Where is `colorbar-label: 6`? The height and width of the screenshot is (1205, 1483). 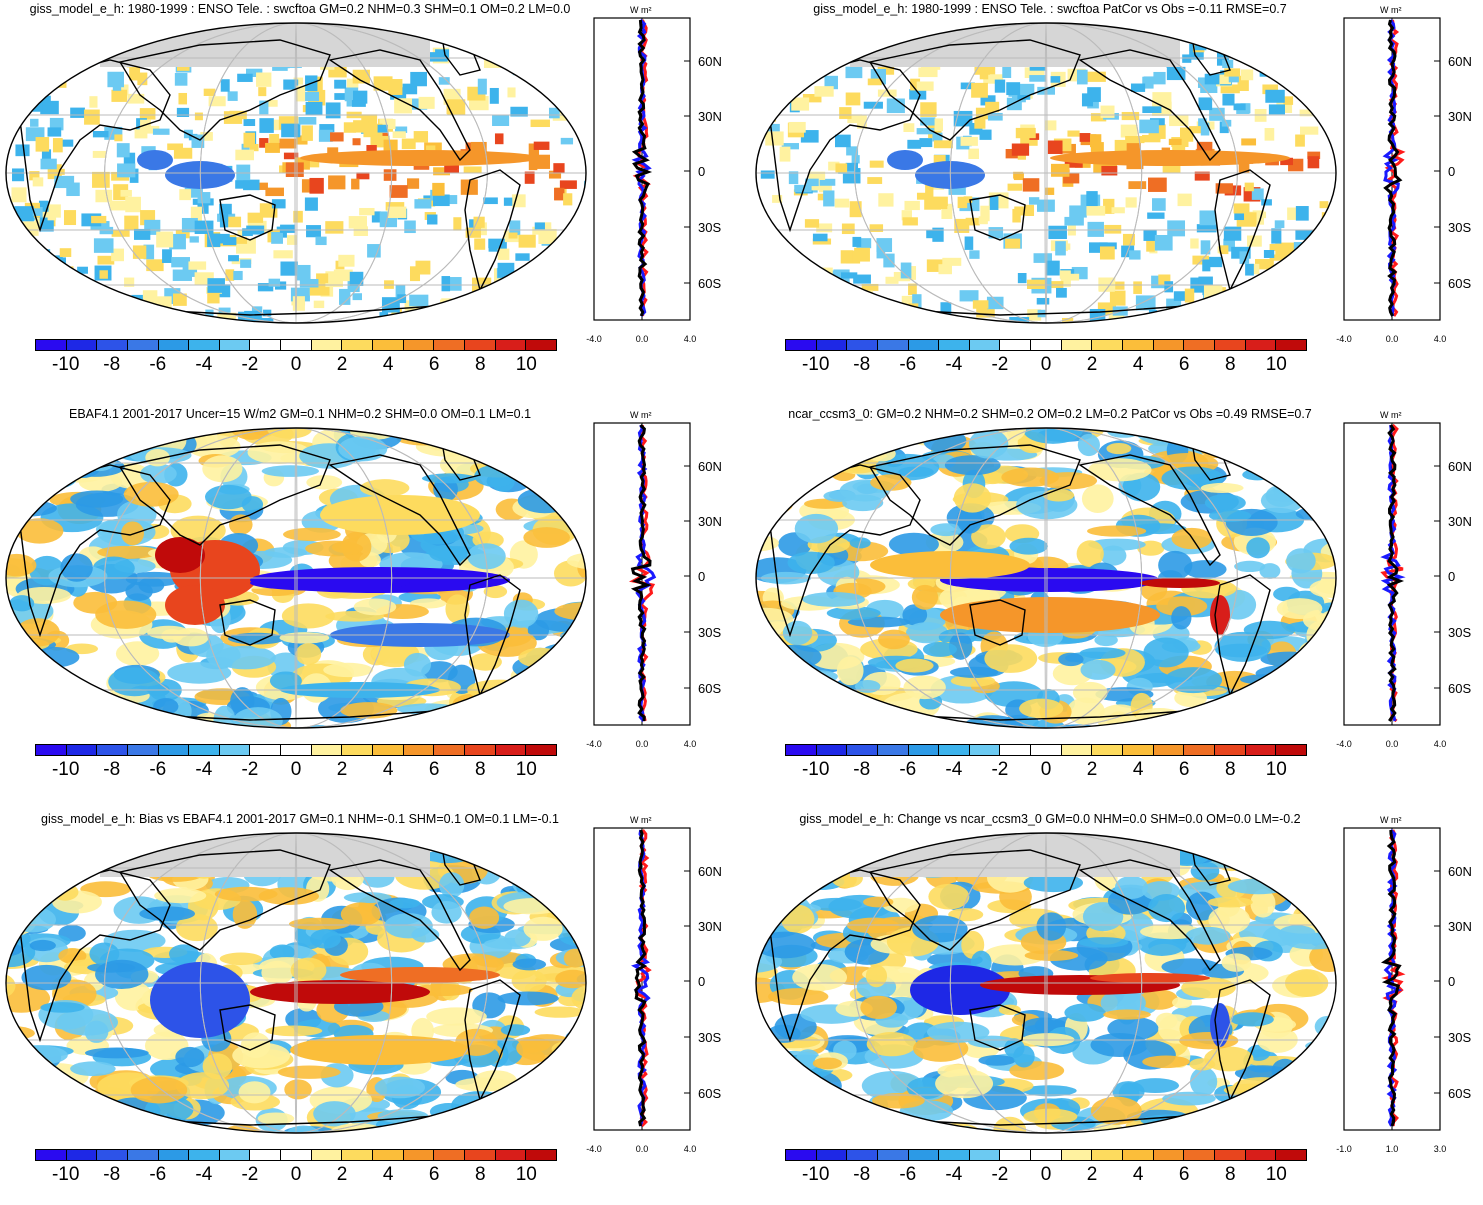 colorbar-label: 6 is located at coordinates (1184, 1174).